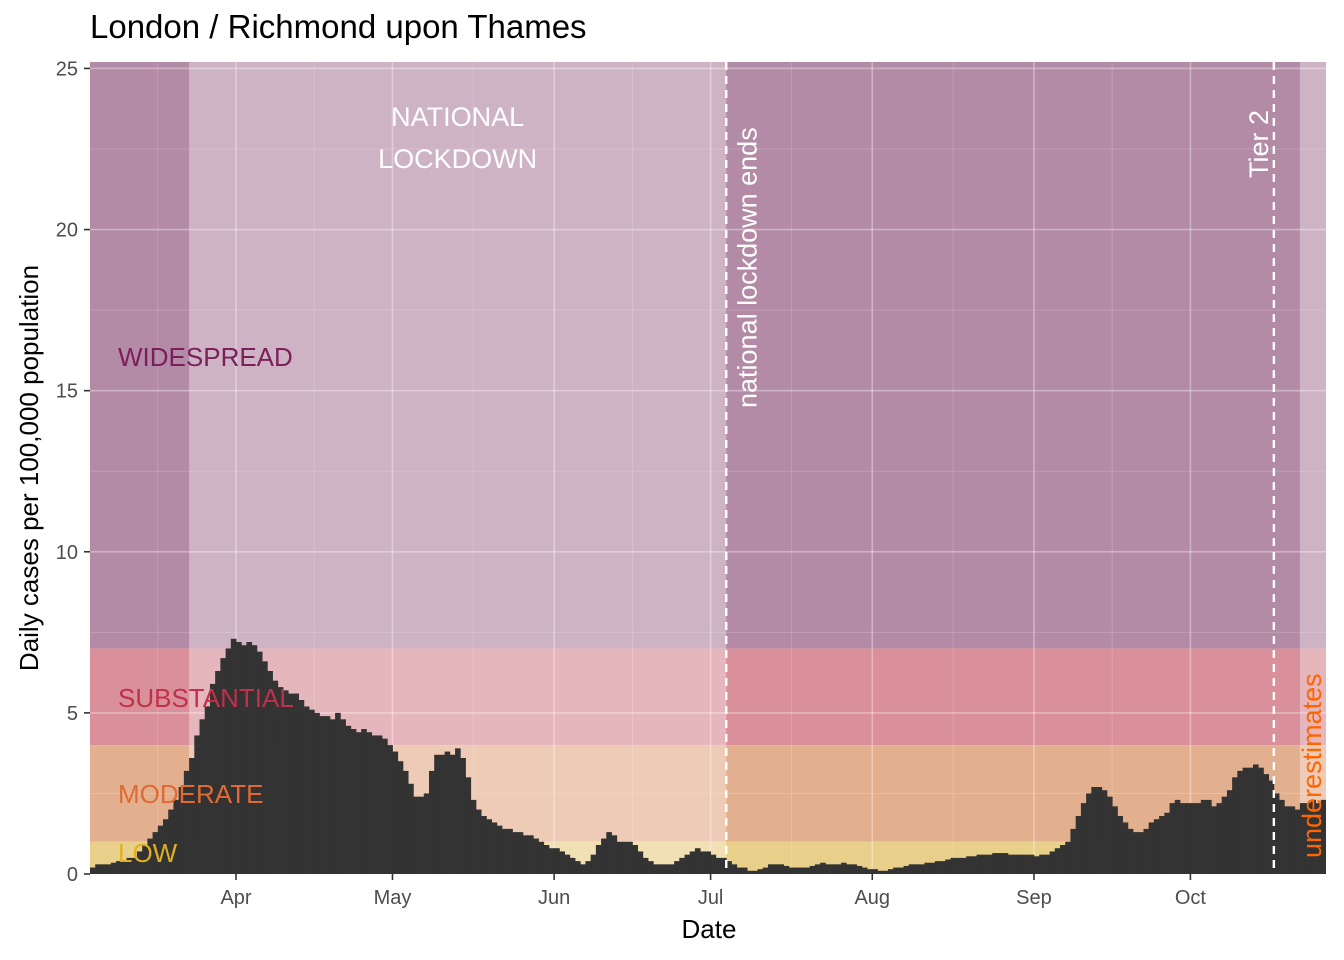 This screenshot has height=960, width=1344. What do you see at coordinates (205, 357) in the screenshot?
I see `band-label-widespread: WIDESPREAD` at bounding box center [205, 357].